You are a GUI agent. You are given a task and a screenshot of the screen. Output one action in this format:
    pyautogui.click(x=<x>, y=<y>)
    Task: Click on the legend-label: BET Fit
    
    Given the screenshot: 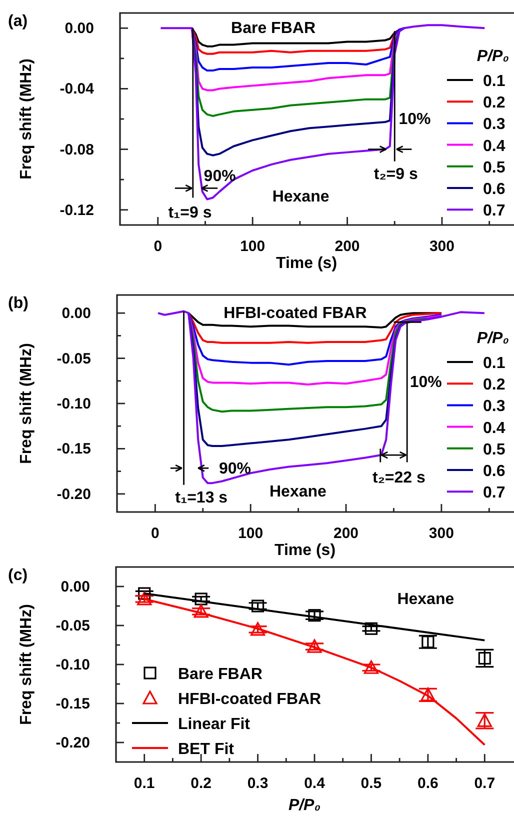 What is the action you would take?
    pyautogui.click(x=206, y=749)
    